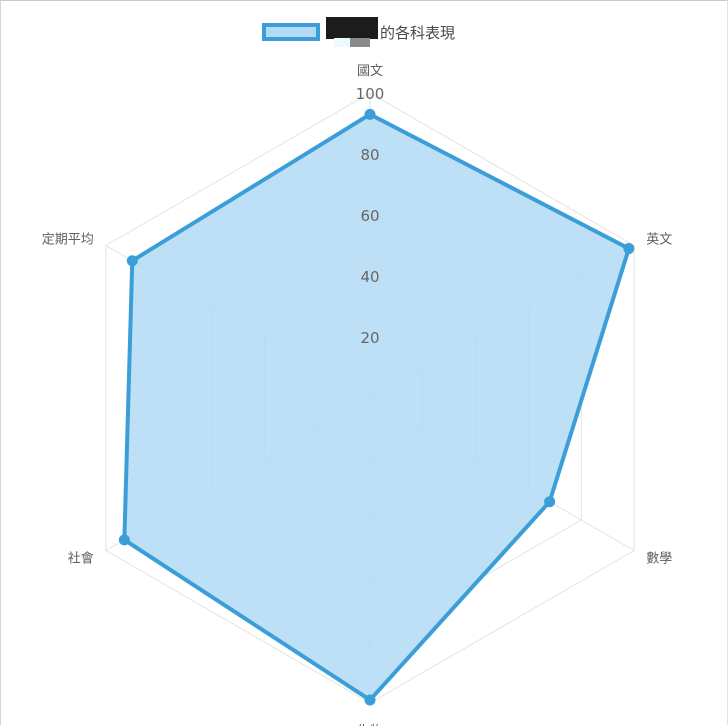 Image resolution: width=728 pixels, height=726 pixels. Describe the element at coordinates (342, 42) in the screenshot. I see `redaction-block-light` at that location.